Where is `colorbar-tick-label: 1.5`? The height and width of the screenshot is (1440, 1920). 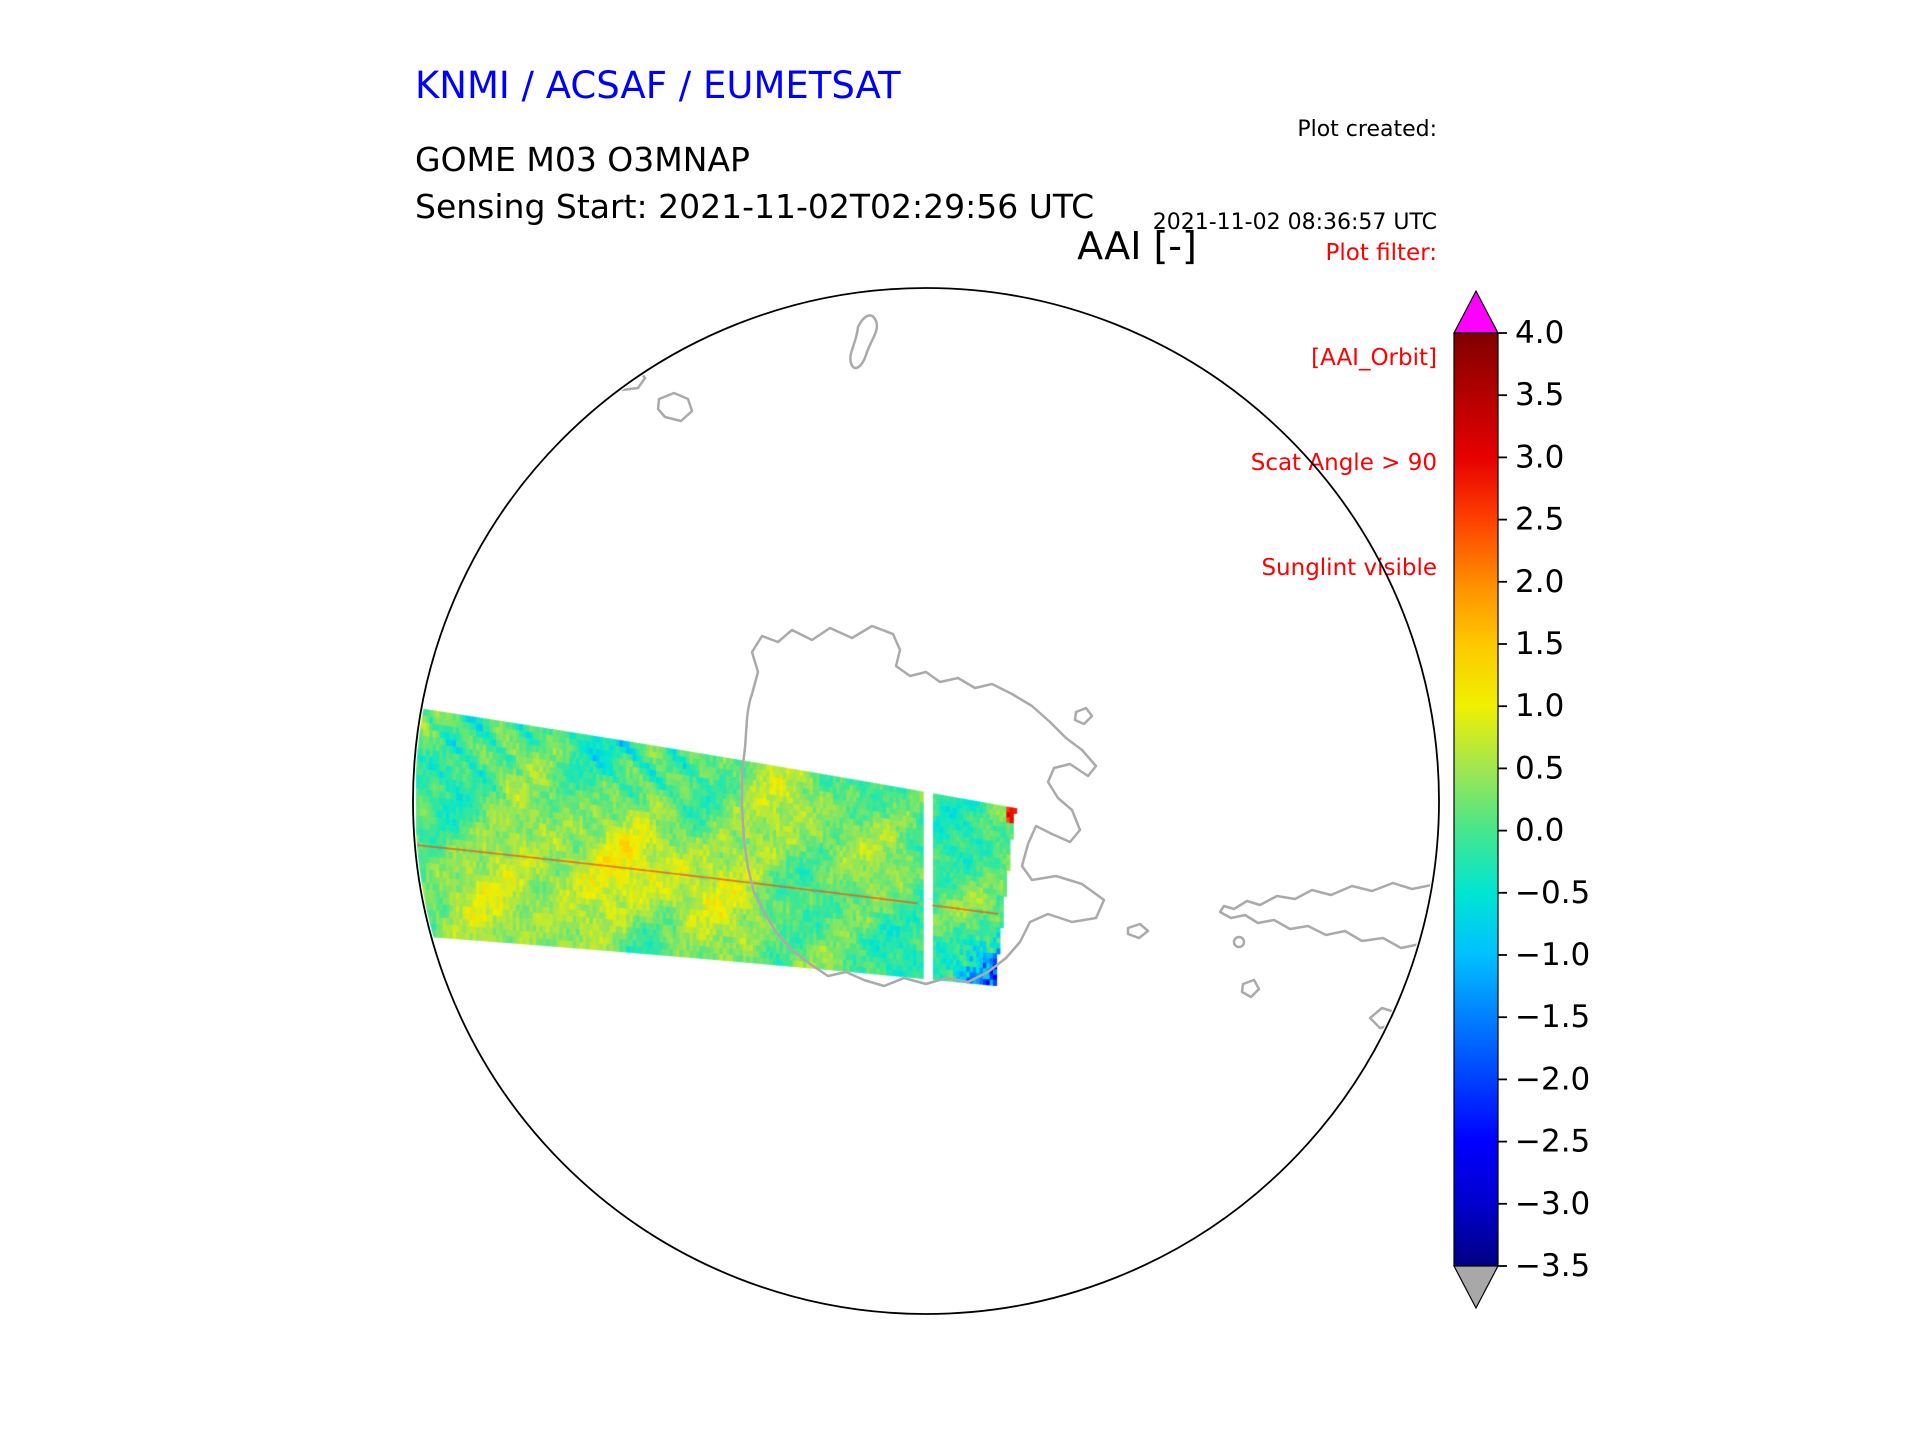 colorbar-tick-label: 1.5 is located at coordinates (1539, 644).